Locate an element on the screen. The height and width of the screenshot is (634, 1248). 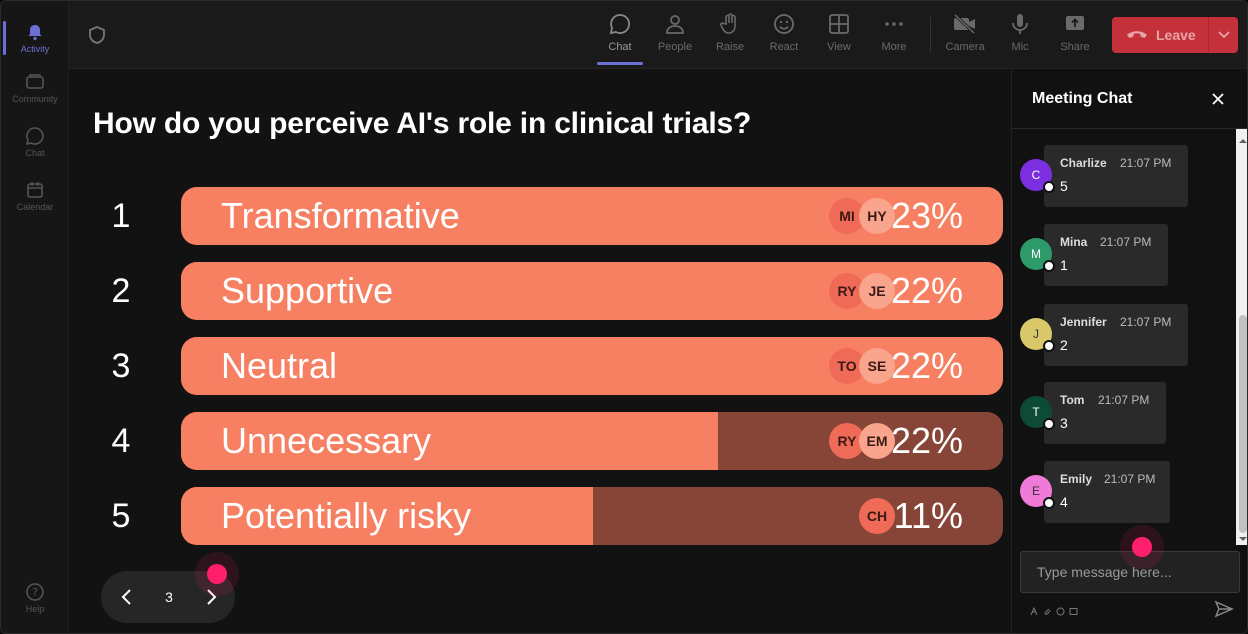
avatar: J is located at coordinates (1037, 335).